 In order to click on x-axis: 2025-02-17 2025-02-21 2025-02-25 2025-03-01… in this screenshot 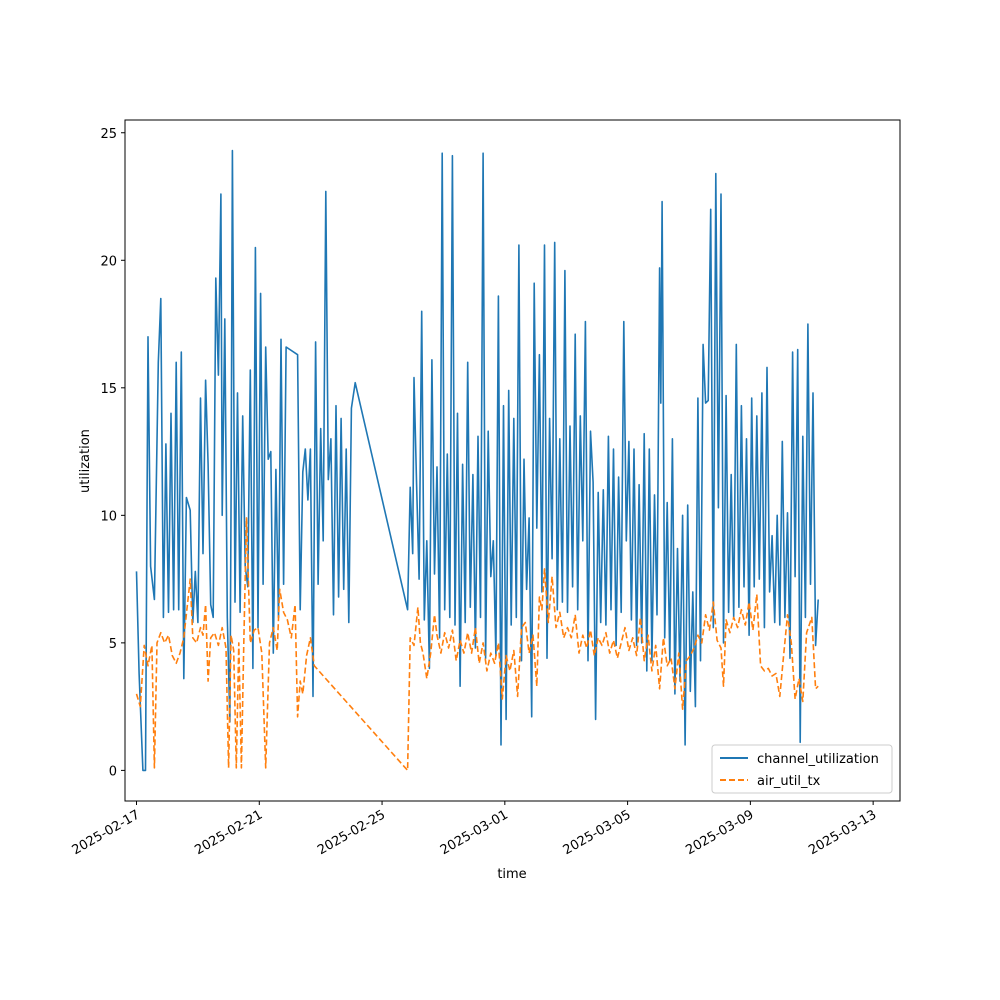, I will do `click(474, 829)`.